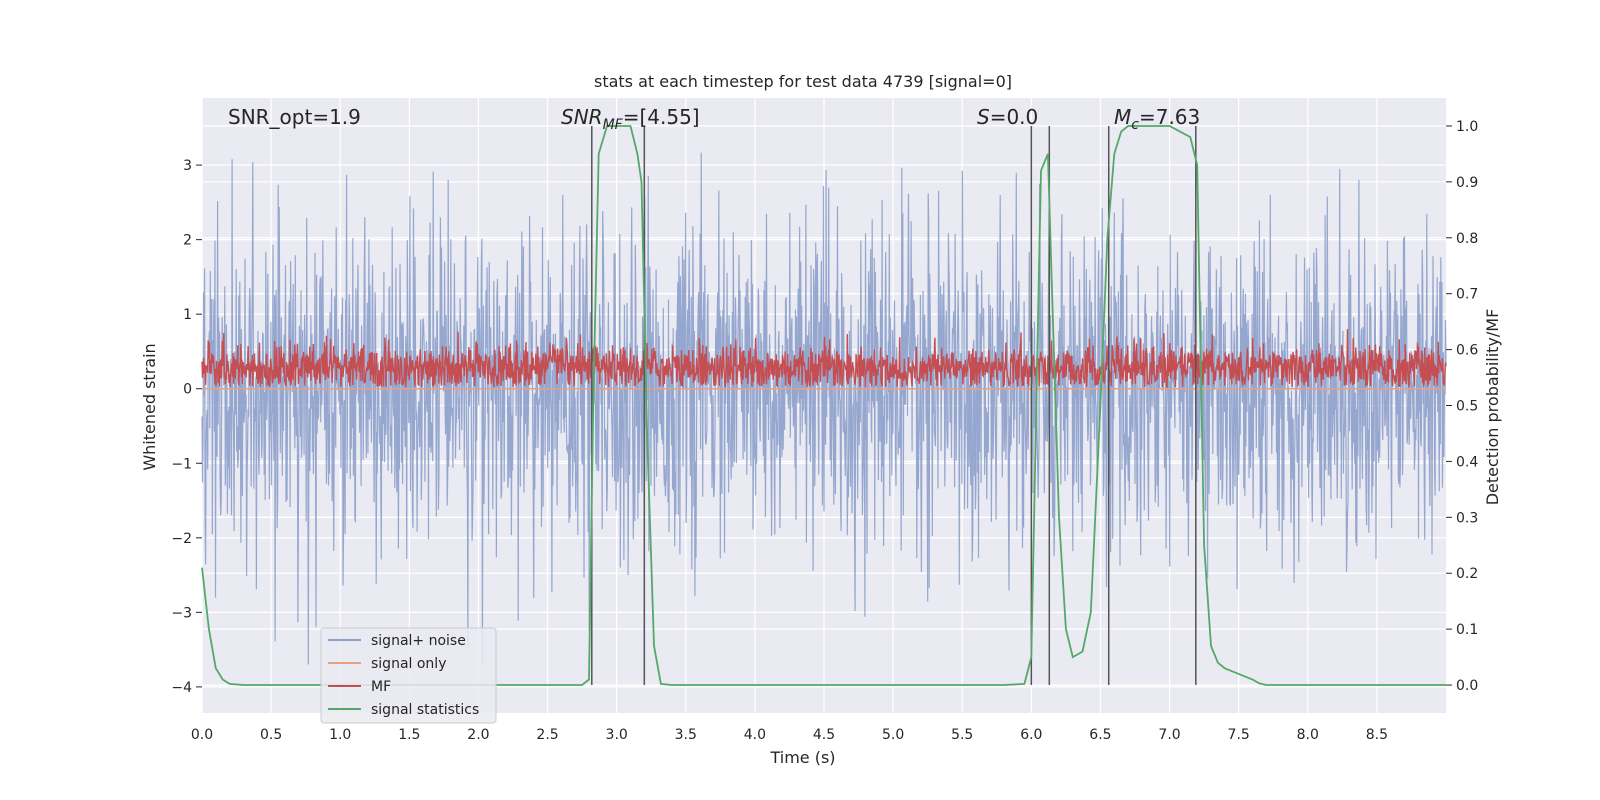 This screenshot has height=800, width=1600. Describe the element at coordinates (983, 117) in the screenshot. I see `annotation-s-main: S` at that location.